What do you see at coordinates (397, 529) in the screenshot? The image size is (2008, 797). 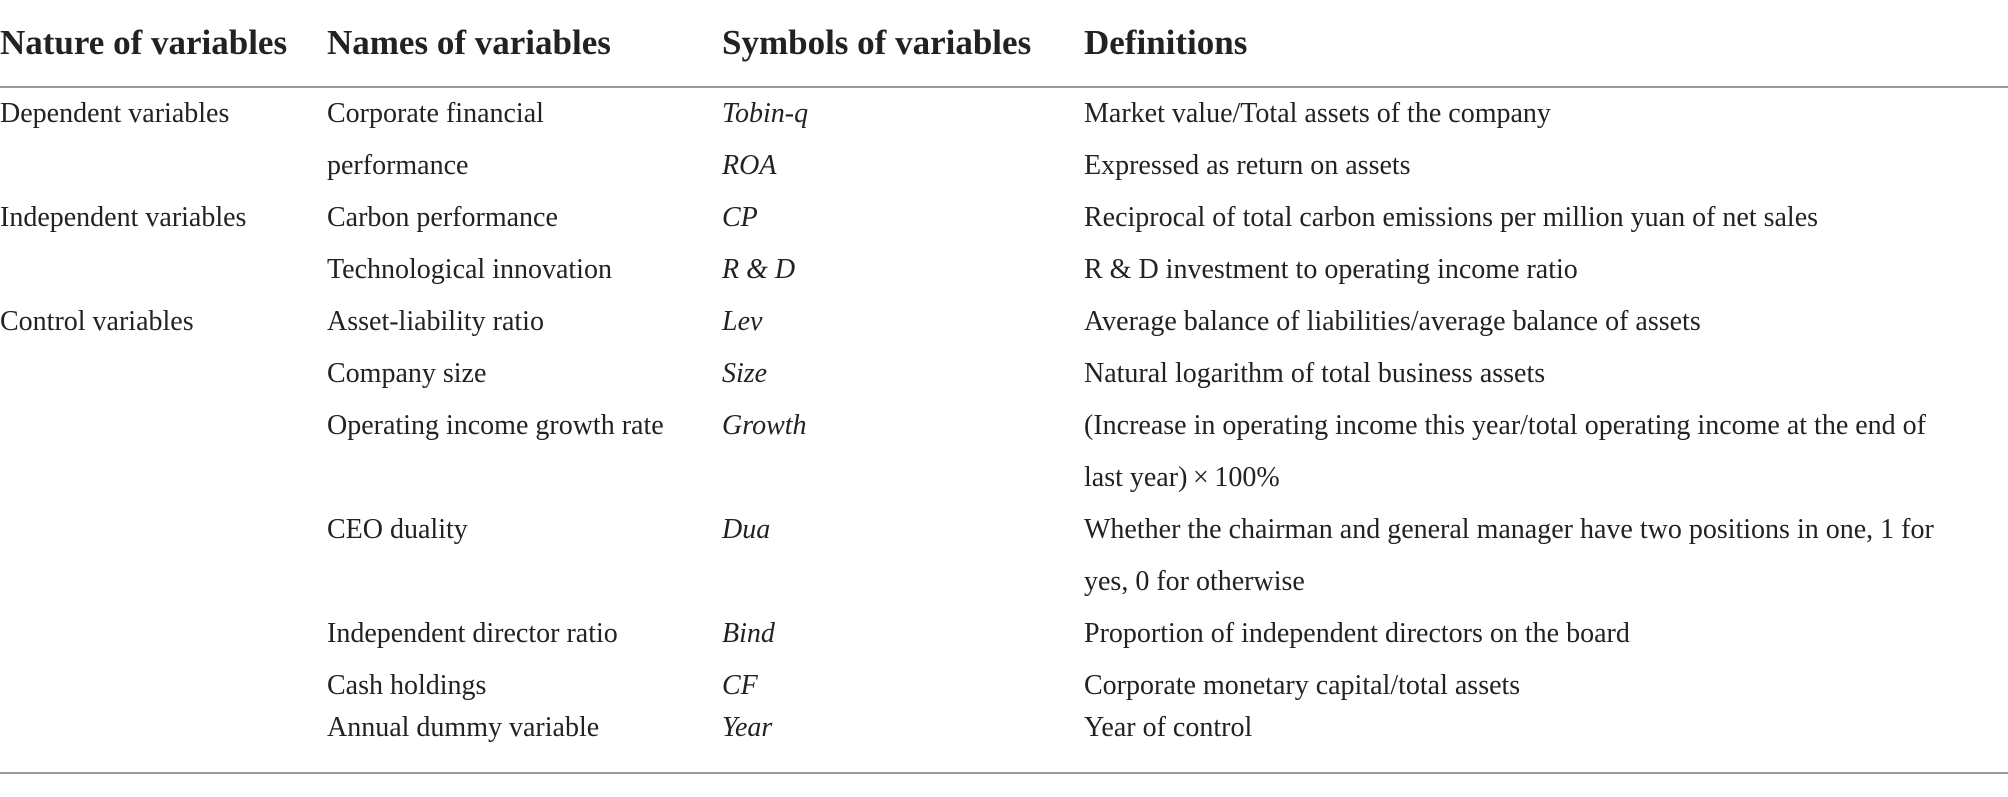 I see `cell-name: CEO duality` at bounding box center [397, 529].